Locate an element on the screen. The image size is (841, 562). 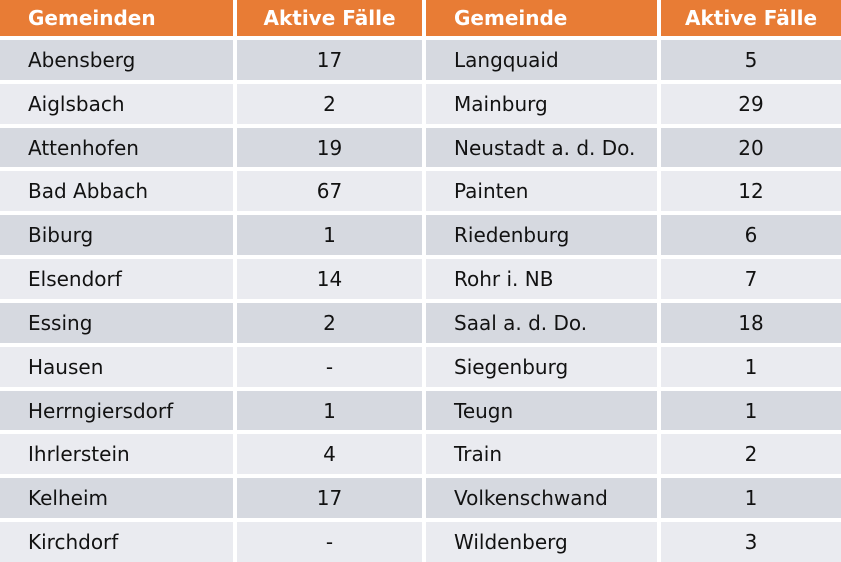
column-header-gemeinden: Gemeinden is located at coordinates (116, 18).